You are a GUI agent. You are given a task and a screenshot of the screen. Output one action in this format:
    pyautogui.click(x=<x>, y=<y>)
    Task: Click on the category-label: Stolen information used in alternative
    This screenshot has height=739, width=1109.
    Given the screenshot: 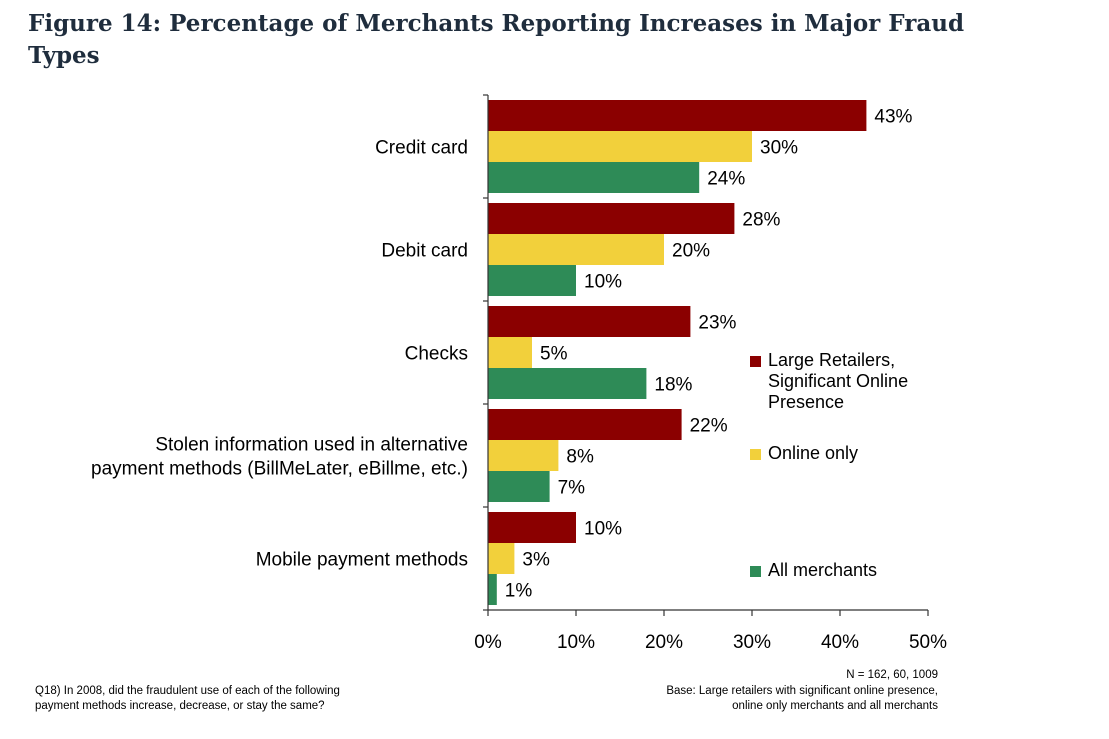 What is the action you would take?
    pyautogui.click(x=311, y=445)
    